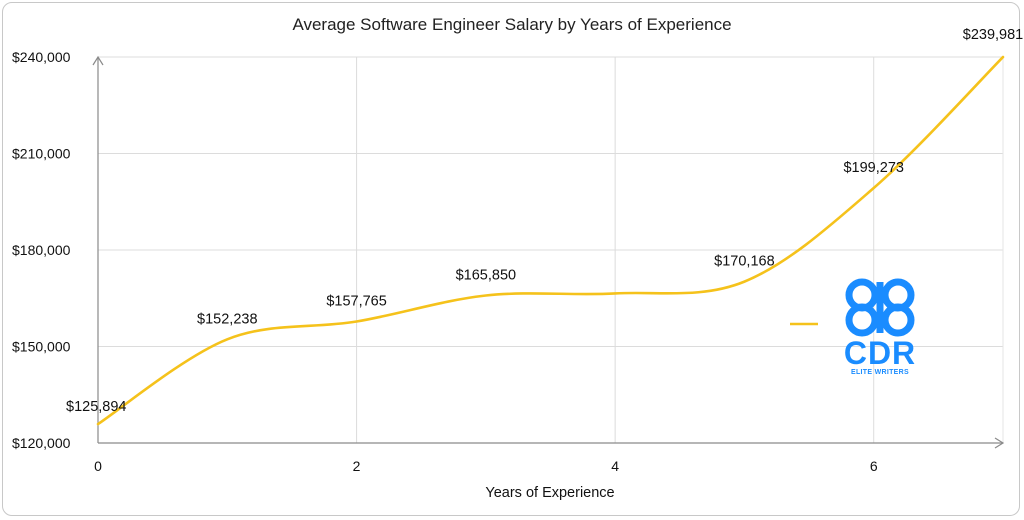 This screenshot has height=520, width=1024. I want to click on cdr-elite-writers-logo: CDR ELITE WRITERS, so click(880, 327).